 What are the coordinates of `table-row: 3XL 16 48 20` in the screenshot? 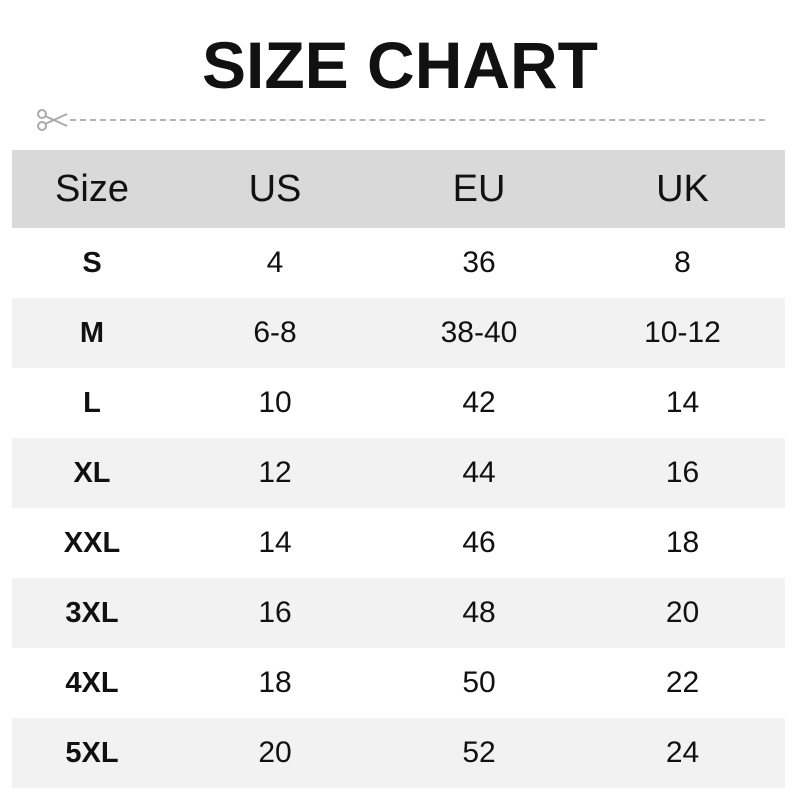 It's located at (398, 613).